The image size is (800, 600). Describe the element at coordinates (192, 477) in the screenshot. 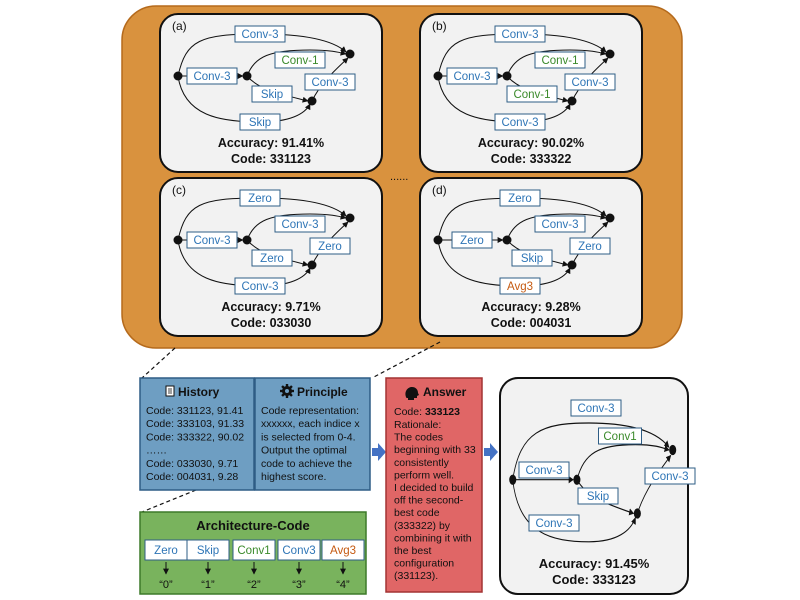

I see `text-line: Code: 004031, 9.28` at that location.